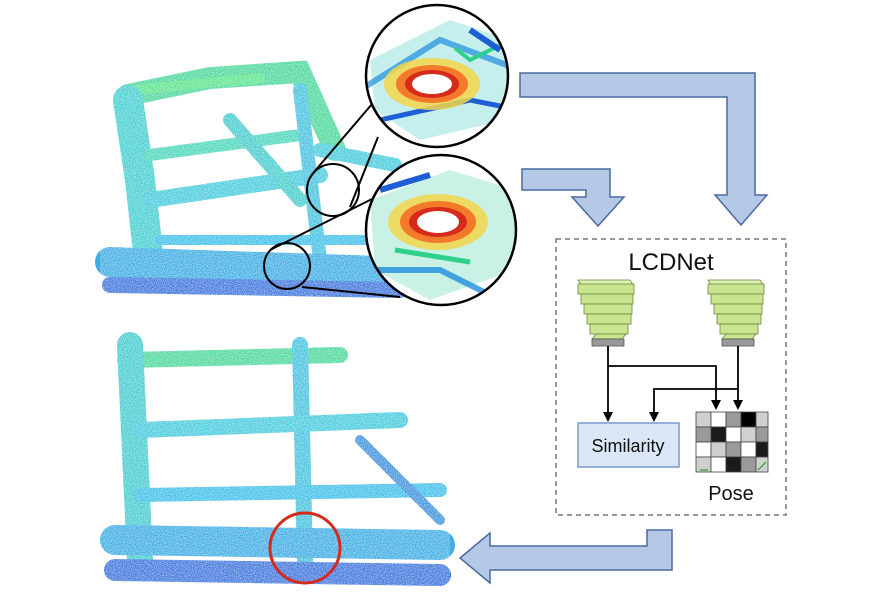 This screenshot has height=598, width=889. I want to click on similarity-box, so click(628, 445).